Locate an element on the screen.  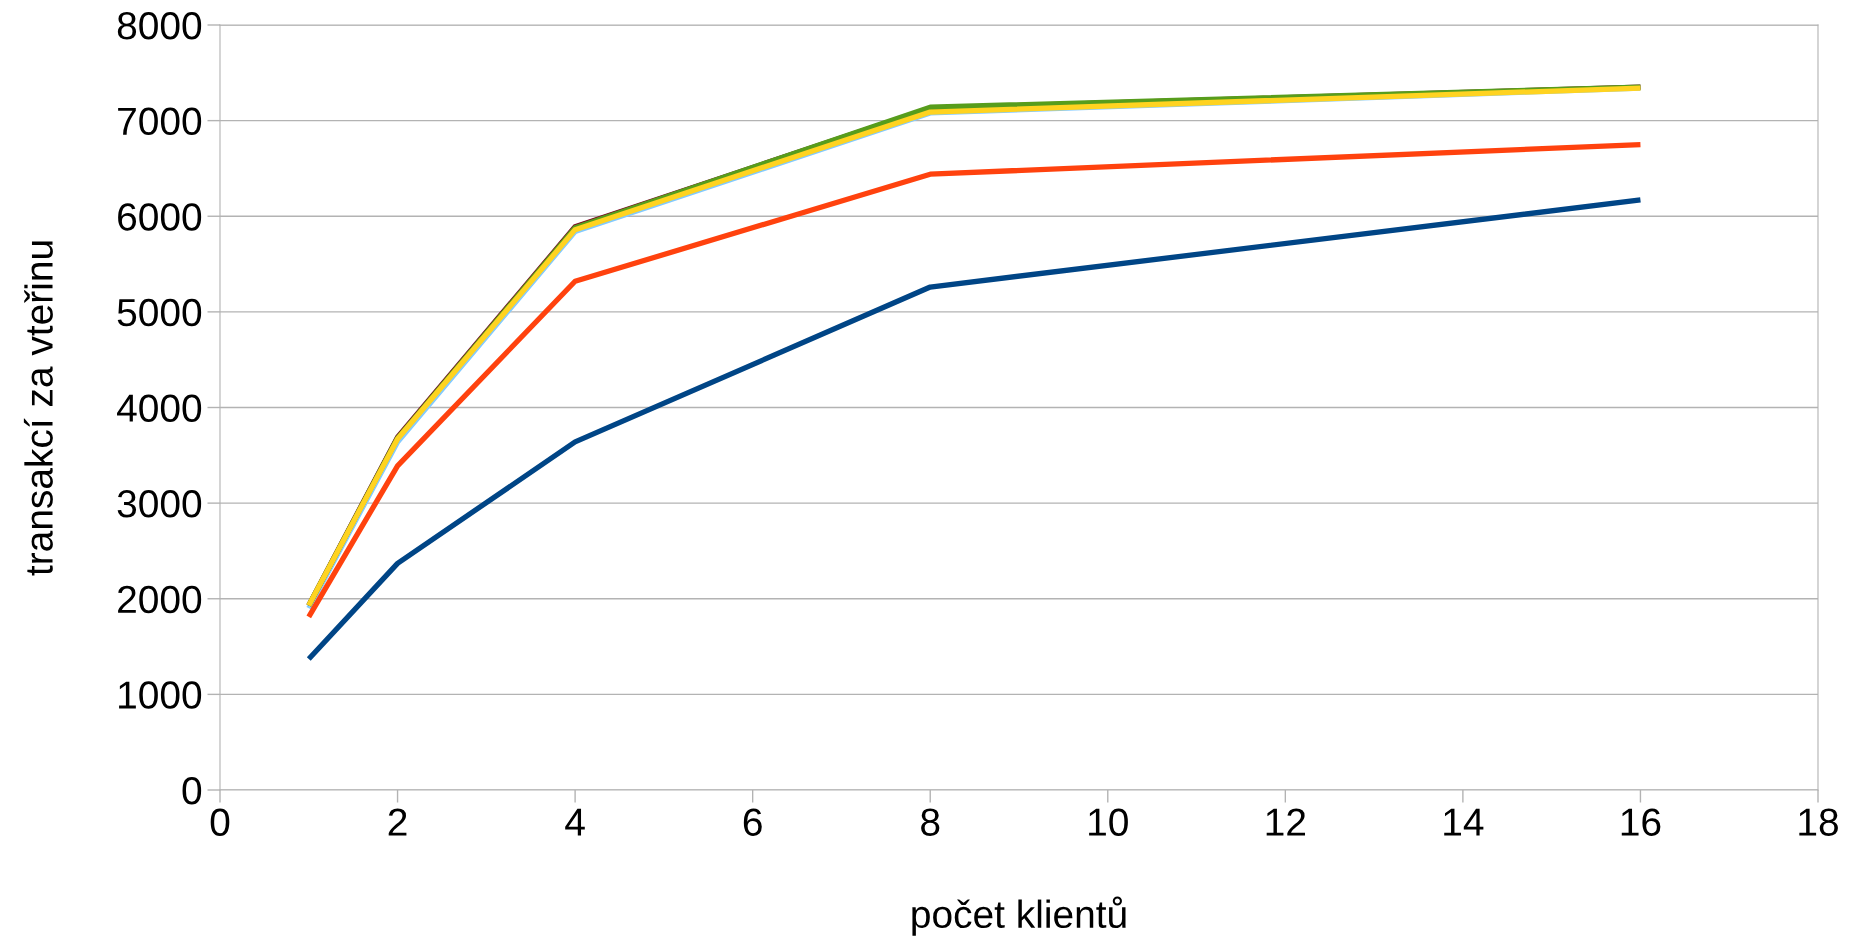
x-tick-label: 8 is located at coordinates (930, 822).